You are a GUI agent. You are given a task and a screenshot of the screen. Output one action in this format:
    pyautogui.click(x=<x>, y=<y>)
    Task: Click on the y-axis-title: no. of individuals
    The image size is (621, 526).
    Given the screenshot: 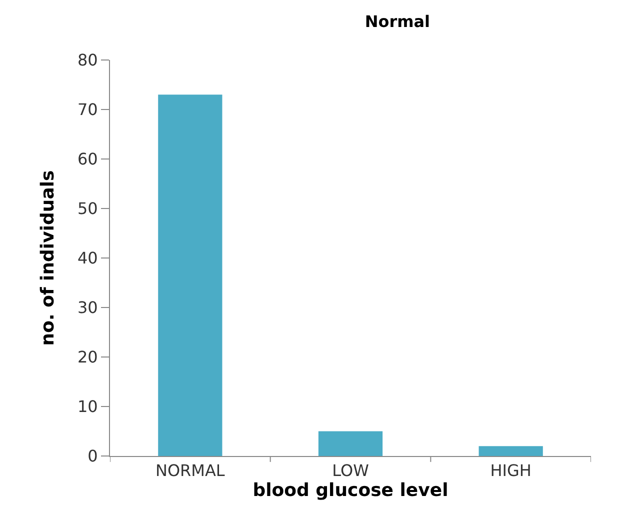 What is the action you would take?
    pyautogui.click(x=48, y=258)
    